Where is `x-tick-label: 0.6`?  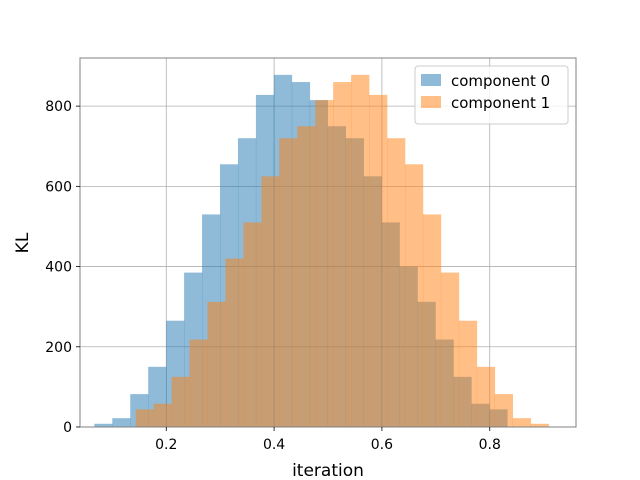 x-tick-label: 0.6 is located at coordinates (382, 445).